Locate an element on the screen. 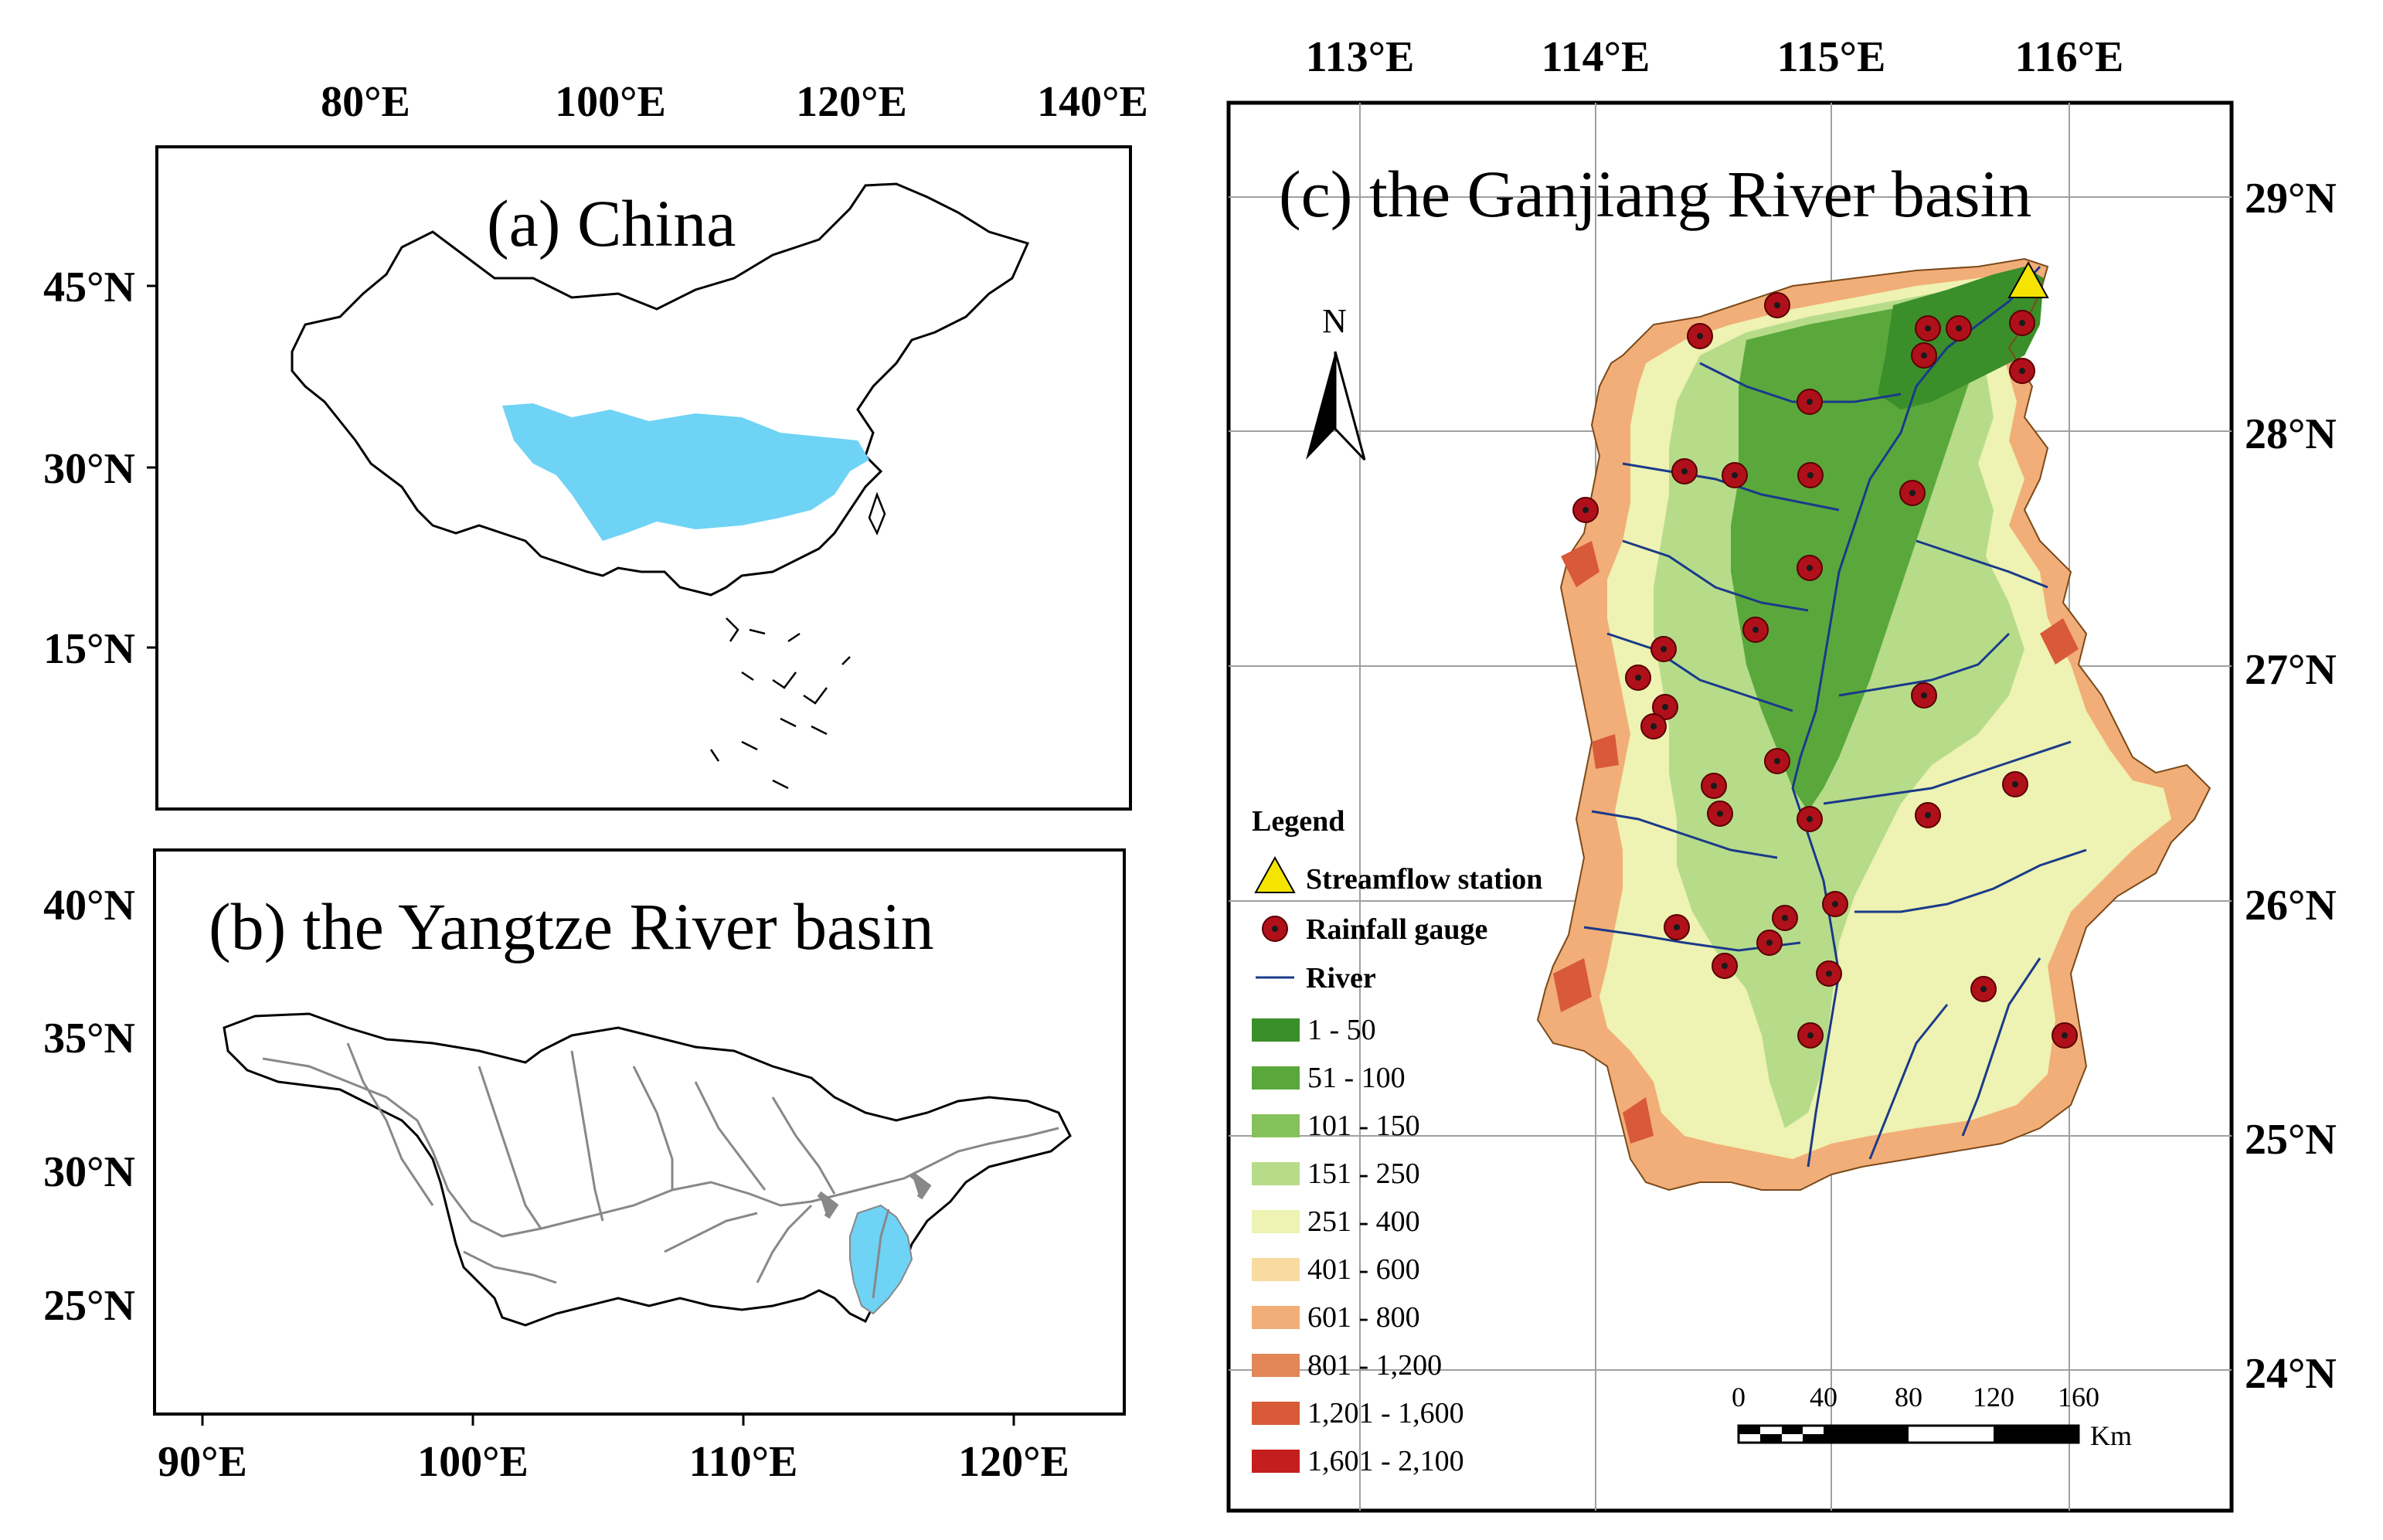 This screenshot has width=2383, height=1540. panel-c-tick-27n: 27°N is located at coordinates (2291, 670).